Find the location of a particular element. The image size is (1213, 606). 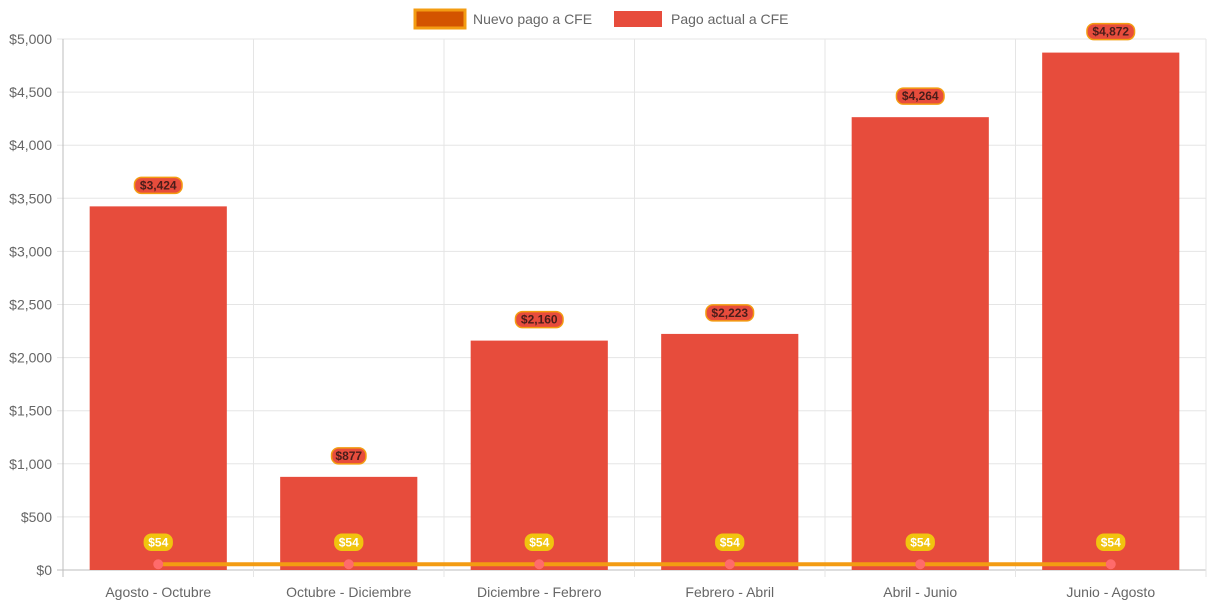

bar-value-label-text: $877 is located at coordinates (348, 456).